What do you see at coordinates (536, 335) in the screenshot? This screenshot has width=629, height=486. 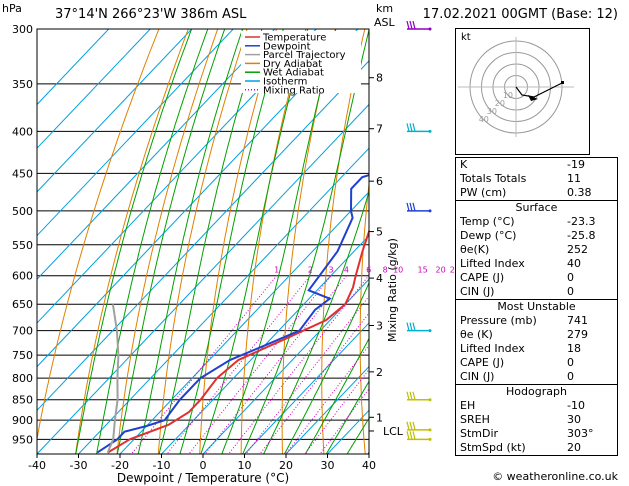 I see `most-unstable-row: θe (K) 279` at bounding box center [536, 335].